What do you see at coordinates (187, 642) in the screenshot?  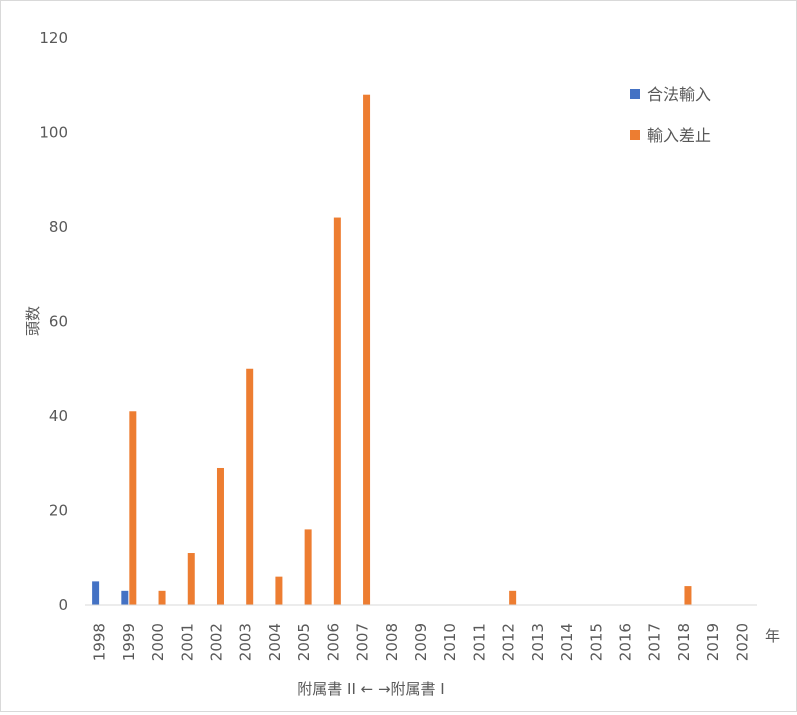 I see `x-tick-label: 2001` at bounding box center [187, 642].